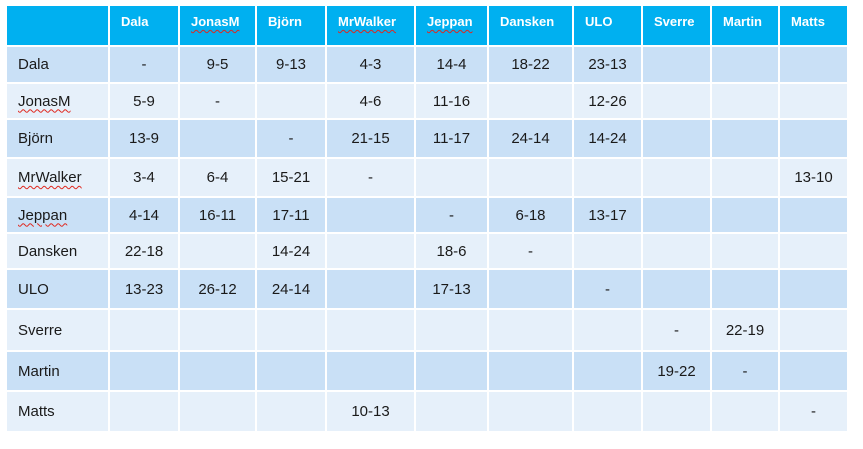  I want to click on row-header-bjrn: Björn, so click(58, 139).